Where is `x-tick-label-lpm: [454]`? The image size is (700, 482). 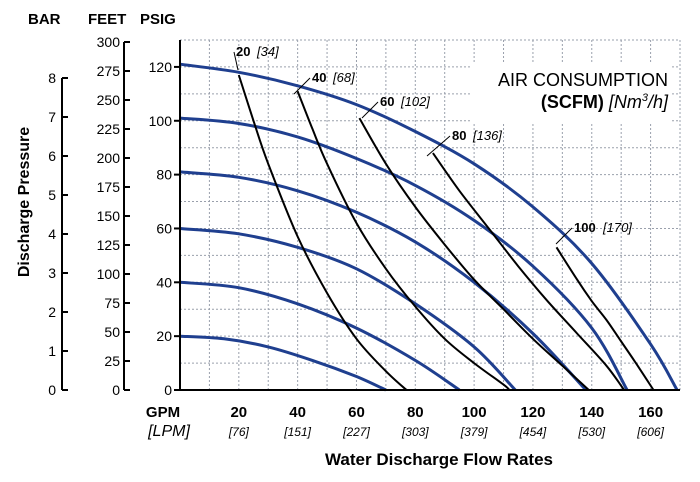 x-tick-label-lpm: [454] is located at coordinates (533, 432).